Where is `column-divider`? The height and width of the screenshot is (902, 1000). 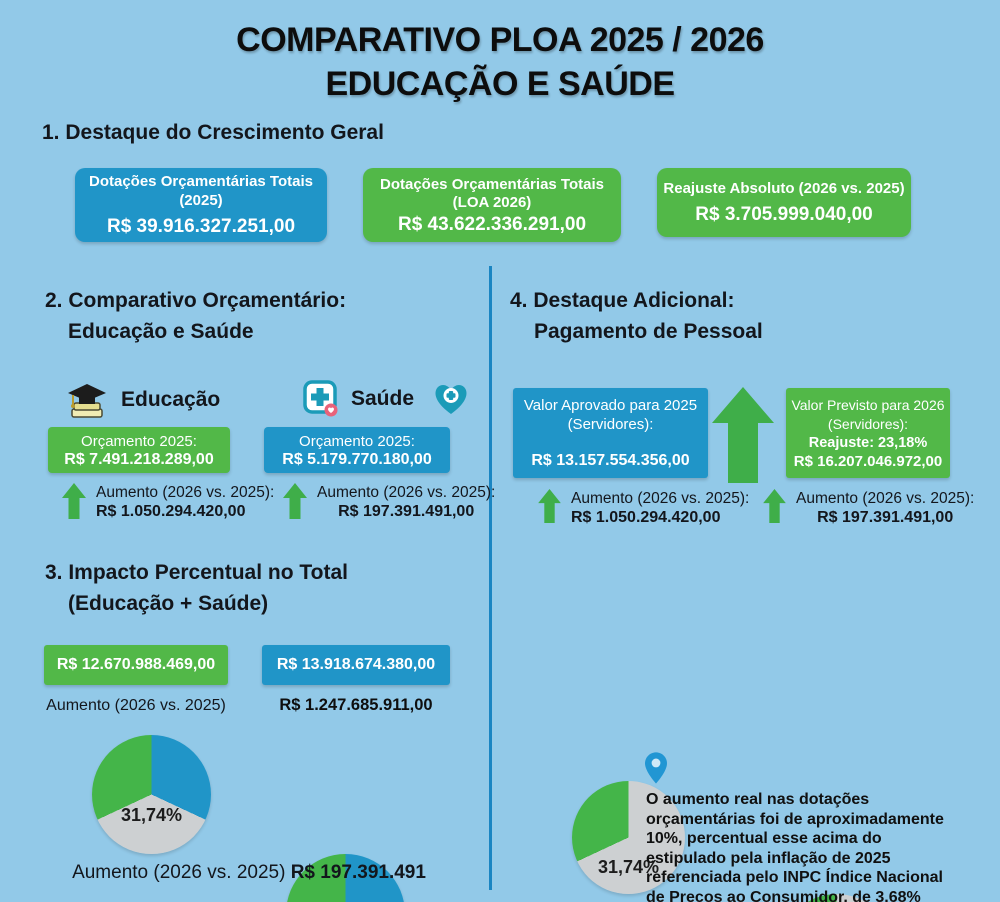
column-divider is located at coordinates (490, 578).